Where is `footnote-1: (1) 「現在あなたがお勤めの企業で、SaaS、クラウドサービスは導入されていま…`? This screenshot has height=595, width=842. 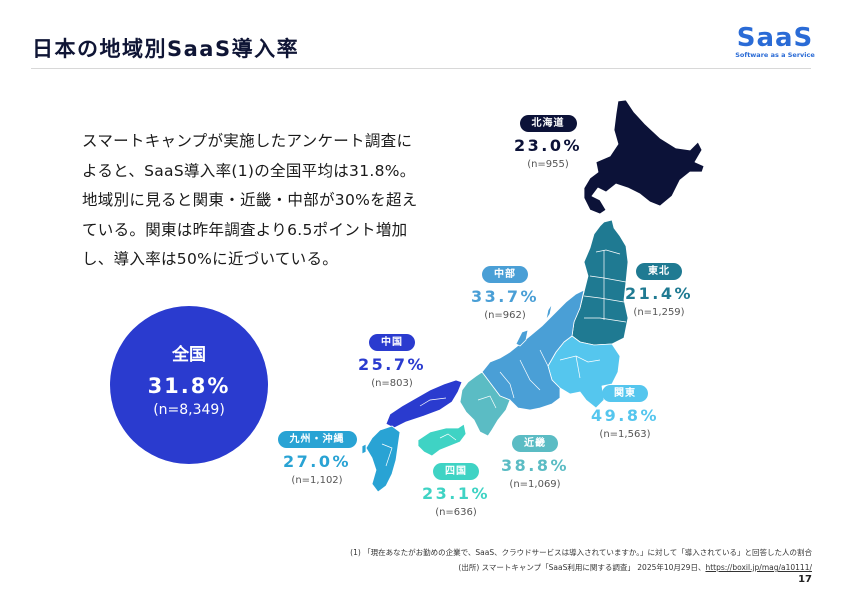 footnote-1: (1) 「現在あなたがお勤めの企業で、SaaS、クラウドサービスは導入されていま… is located at coordinates (581, 552).